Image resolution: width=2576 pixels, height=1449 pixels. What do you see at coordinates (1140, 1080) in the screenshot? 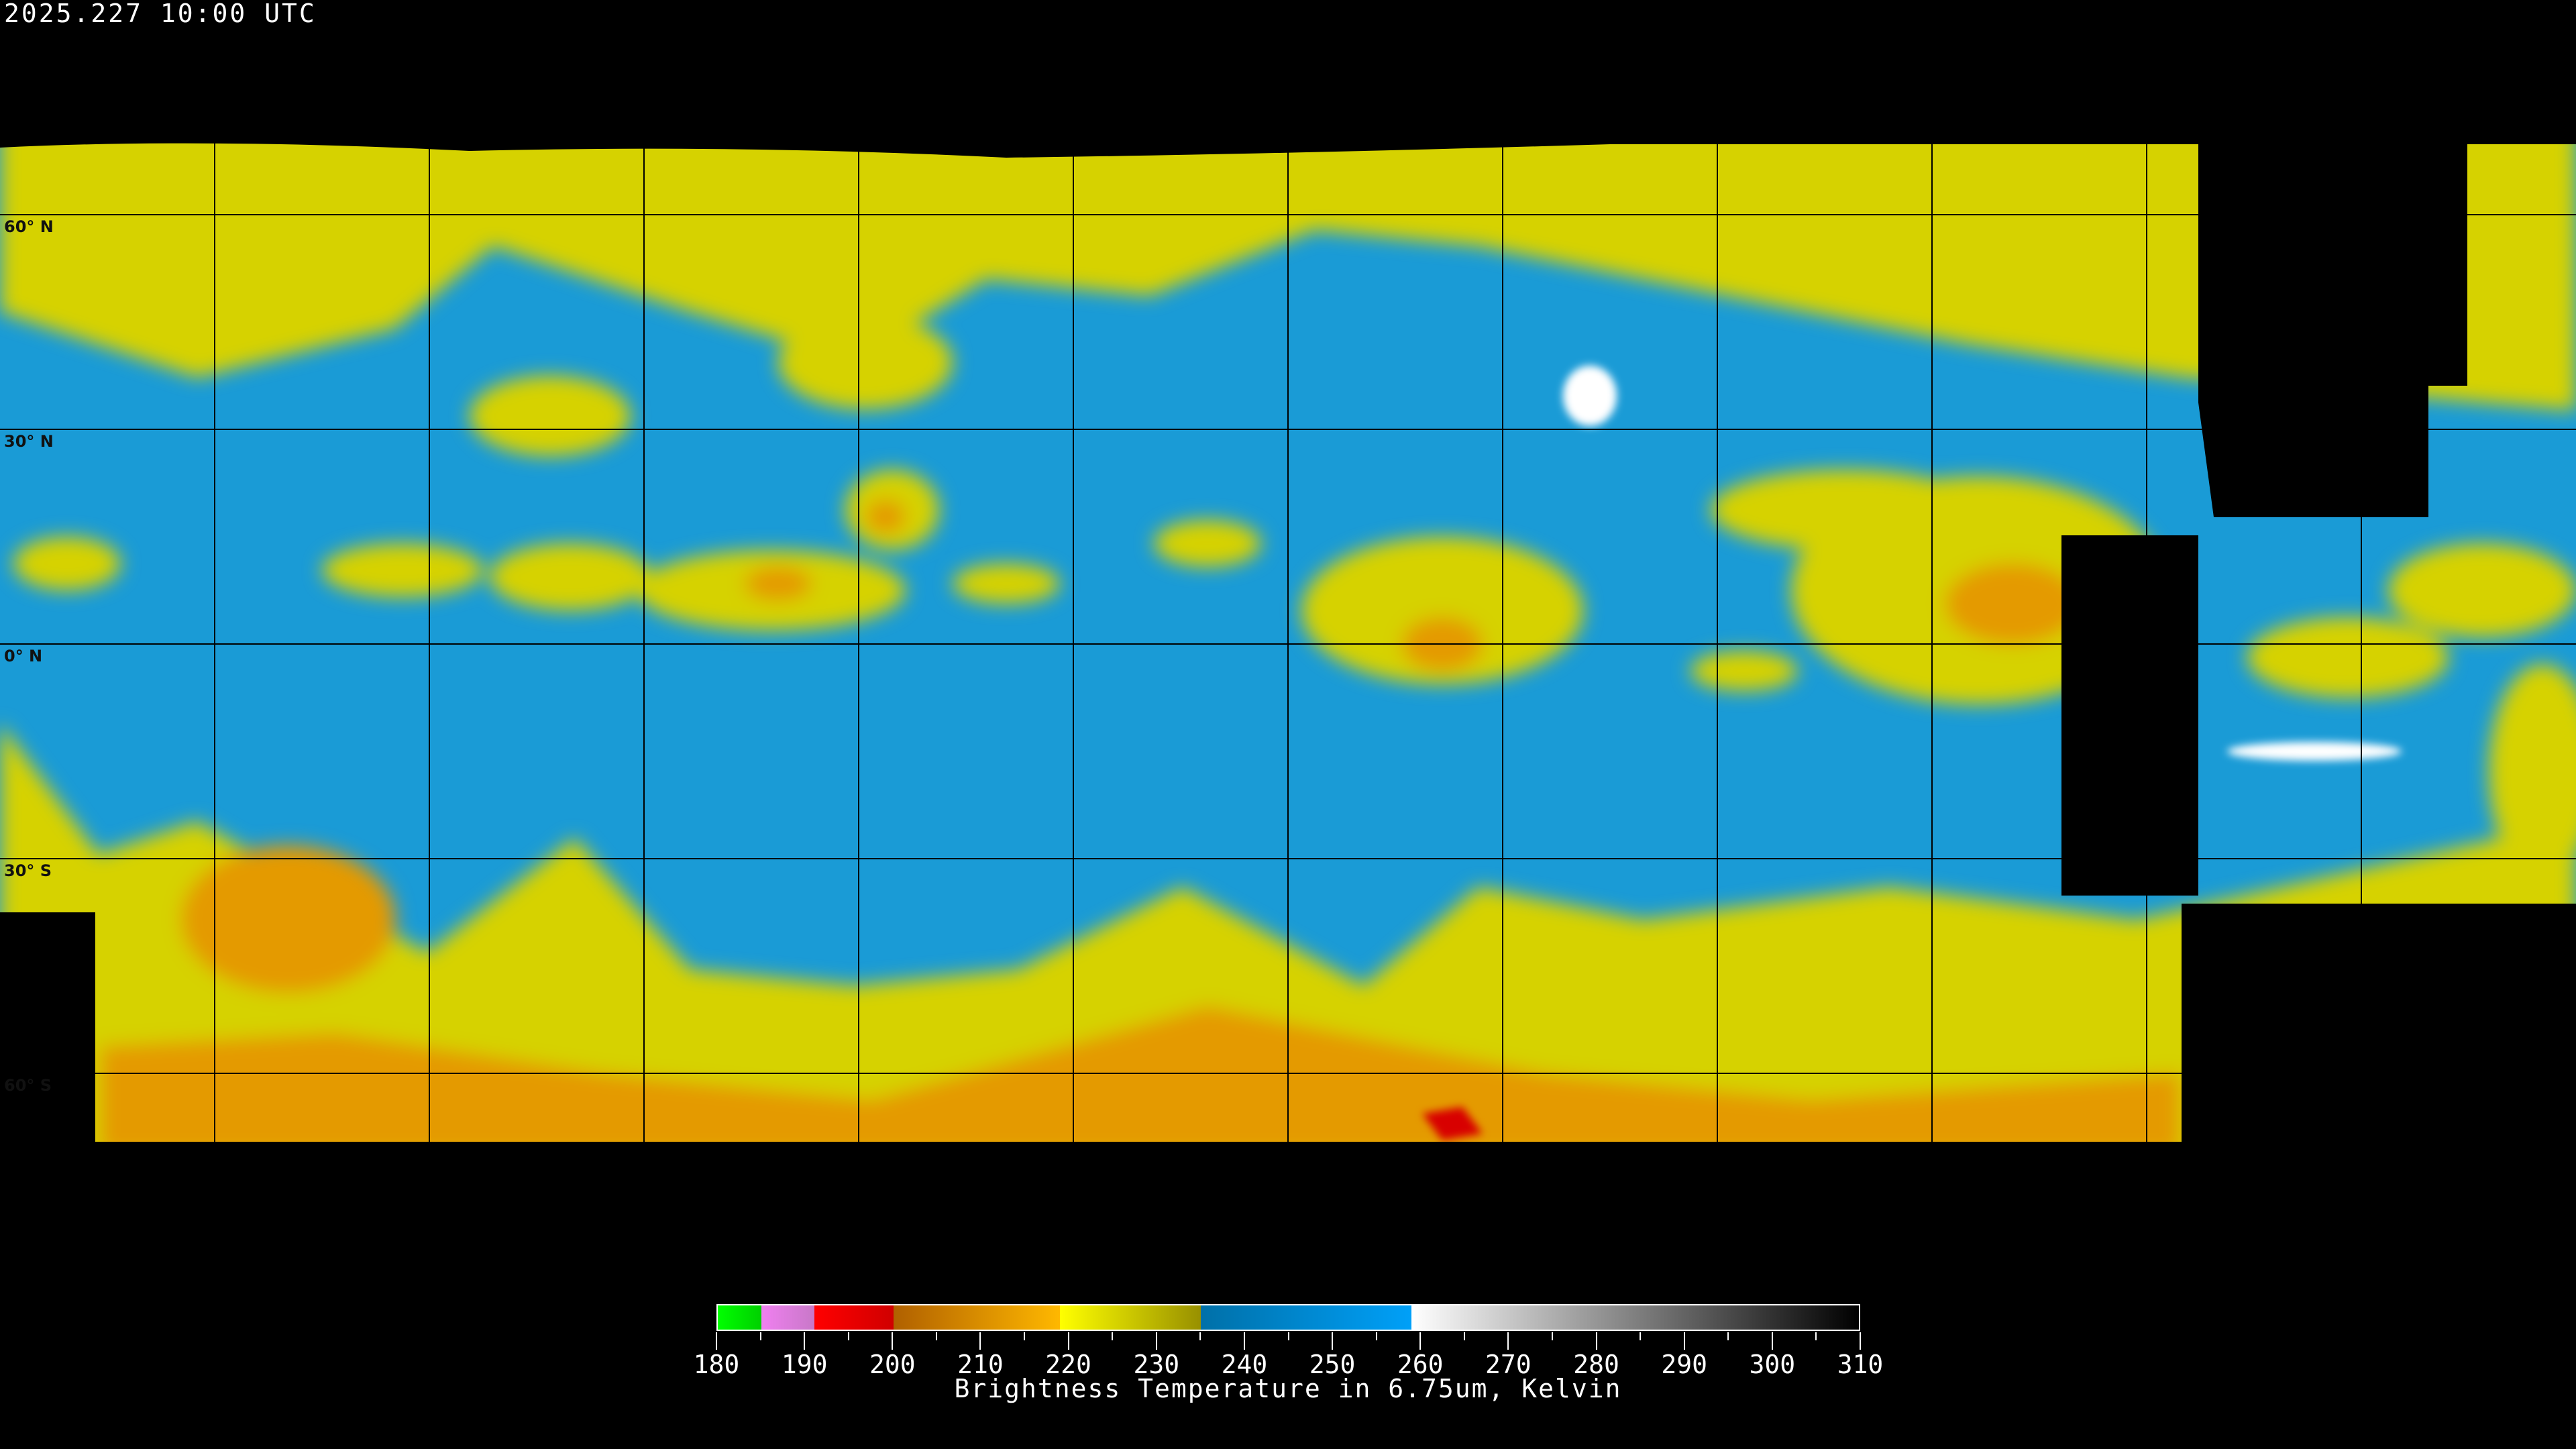
I see `southern-orange-band` at bounding box center [1140, 1080].